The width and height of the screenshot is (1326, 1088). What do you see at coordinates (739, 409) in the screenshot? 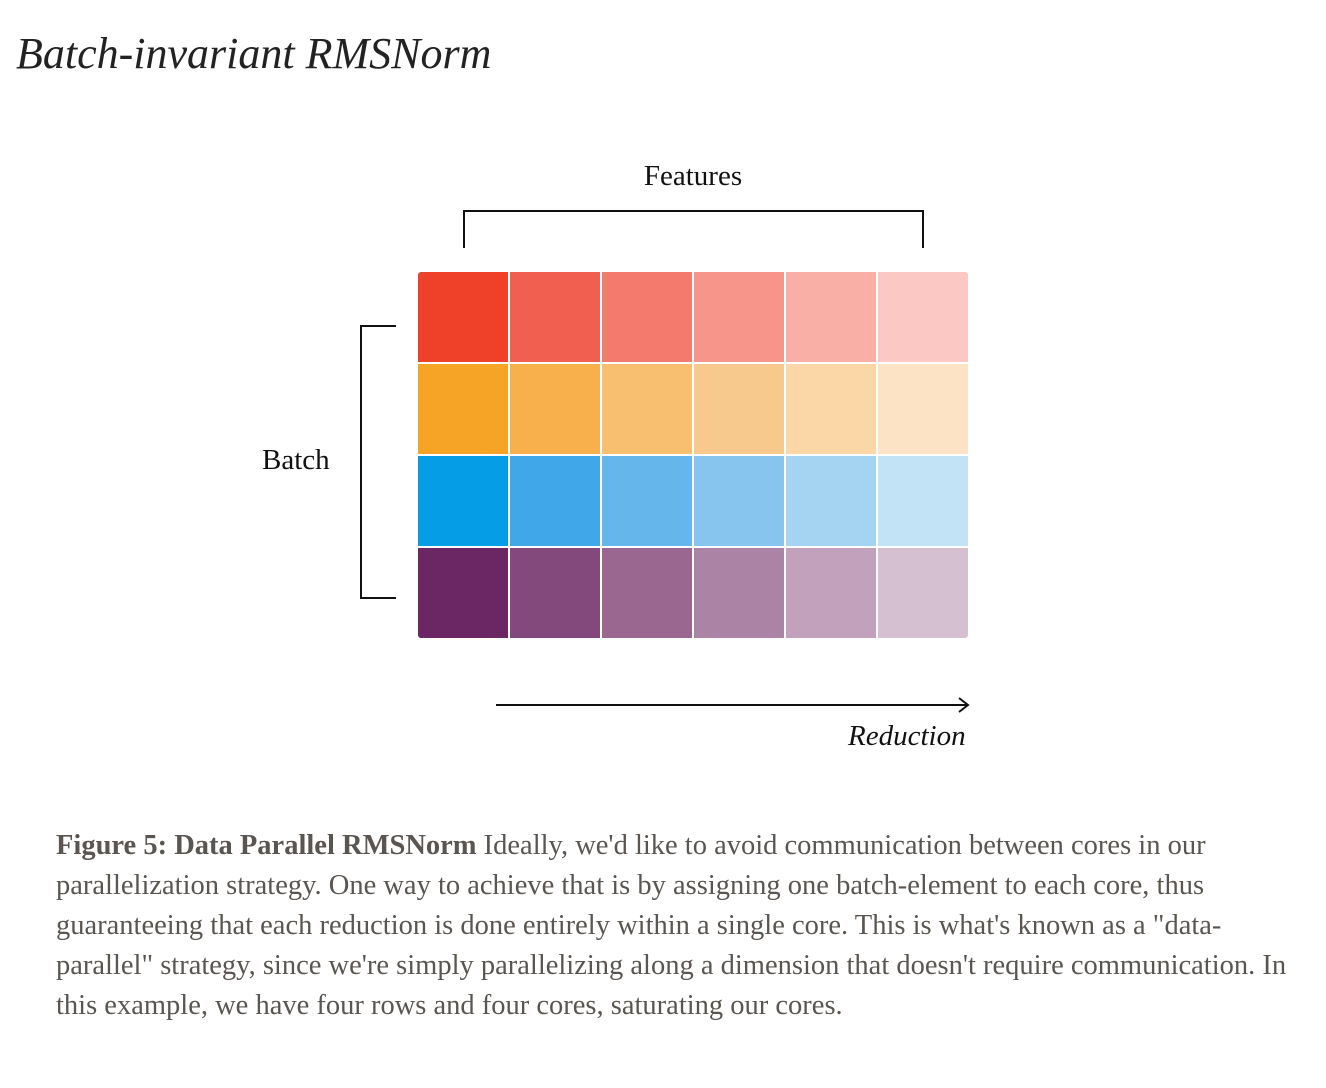
I see `grid-cell-r2-c4` at bounding box center [739, 409].